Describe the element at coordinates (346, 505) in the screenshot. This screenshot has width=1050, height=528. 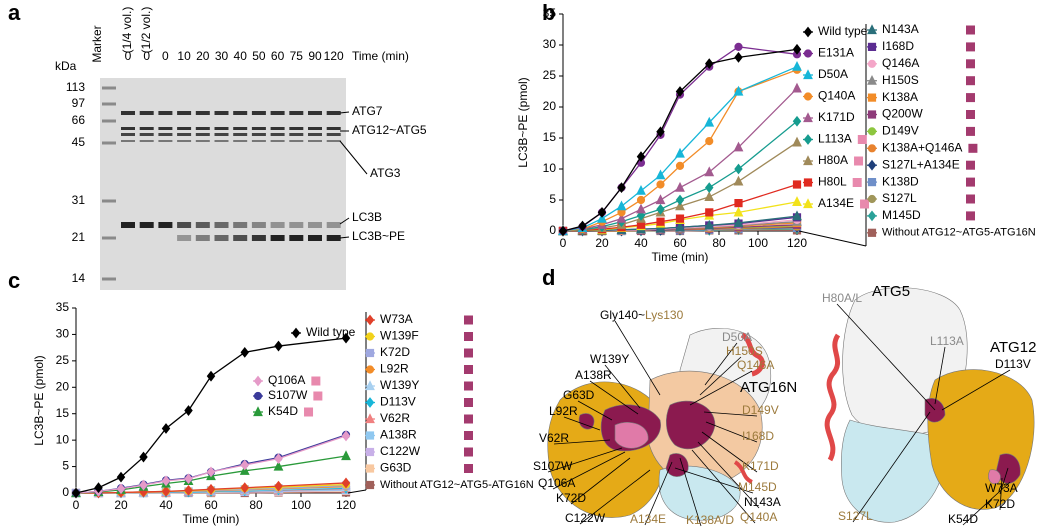
I see `x-tick-label: 120` at that location.